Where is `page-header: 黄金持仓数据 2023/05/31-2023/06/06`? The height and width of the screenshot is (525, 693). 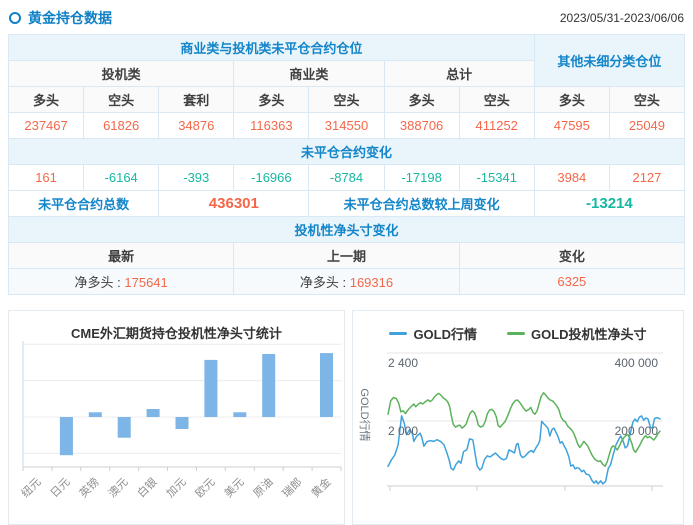 page-header: 黄金持仓数据 2023/05/31-2023/06/06 is located at coordinates (346, 16).